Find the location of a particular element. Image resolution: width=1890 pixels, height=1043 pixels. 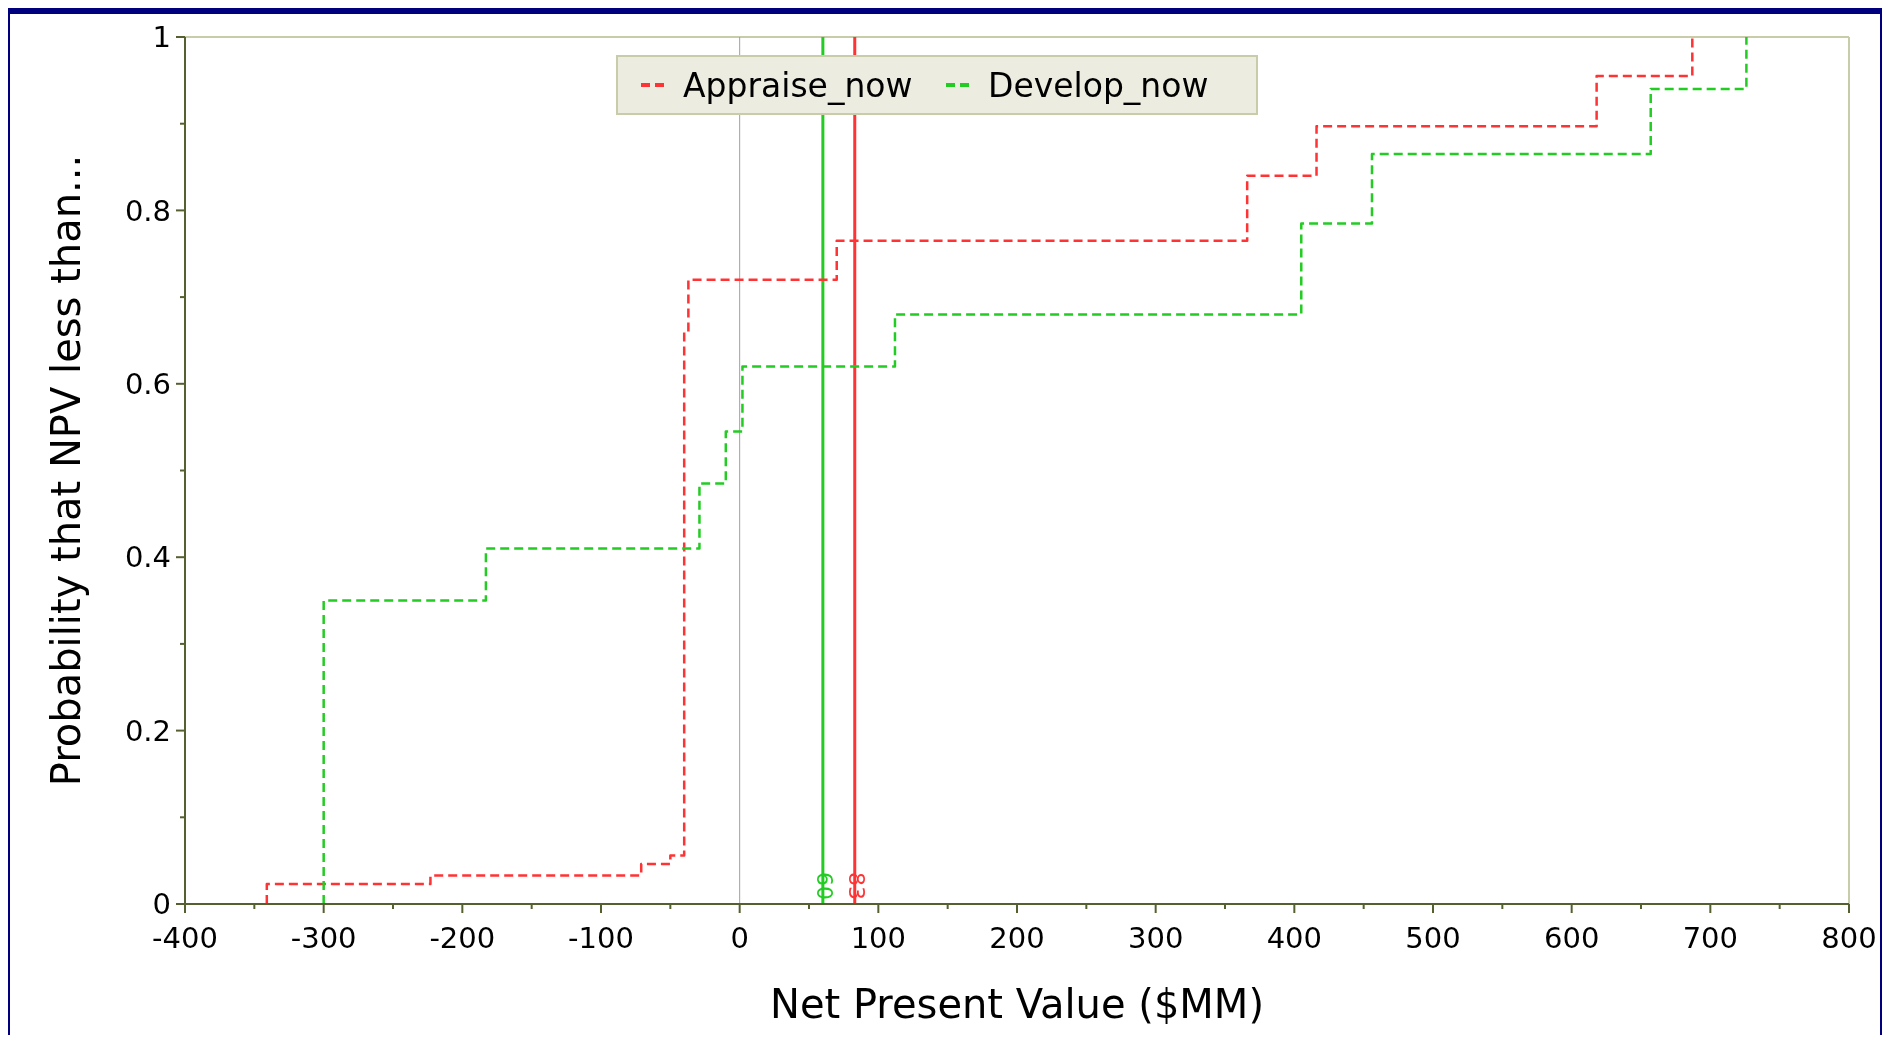

x-tick-label: 600 is located at coordinates (1571, 938).